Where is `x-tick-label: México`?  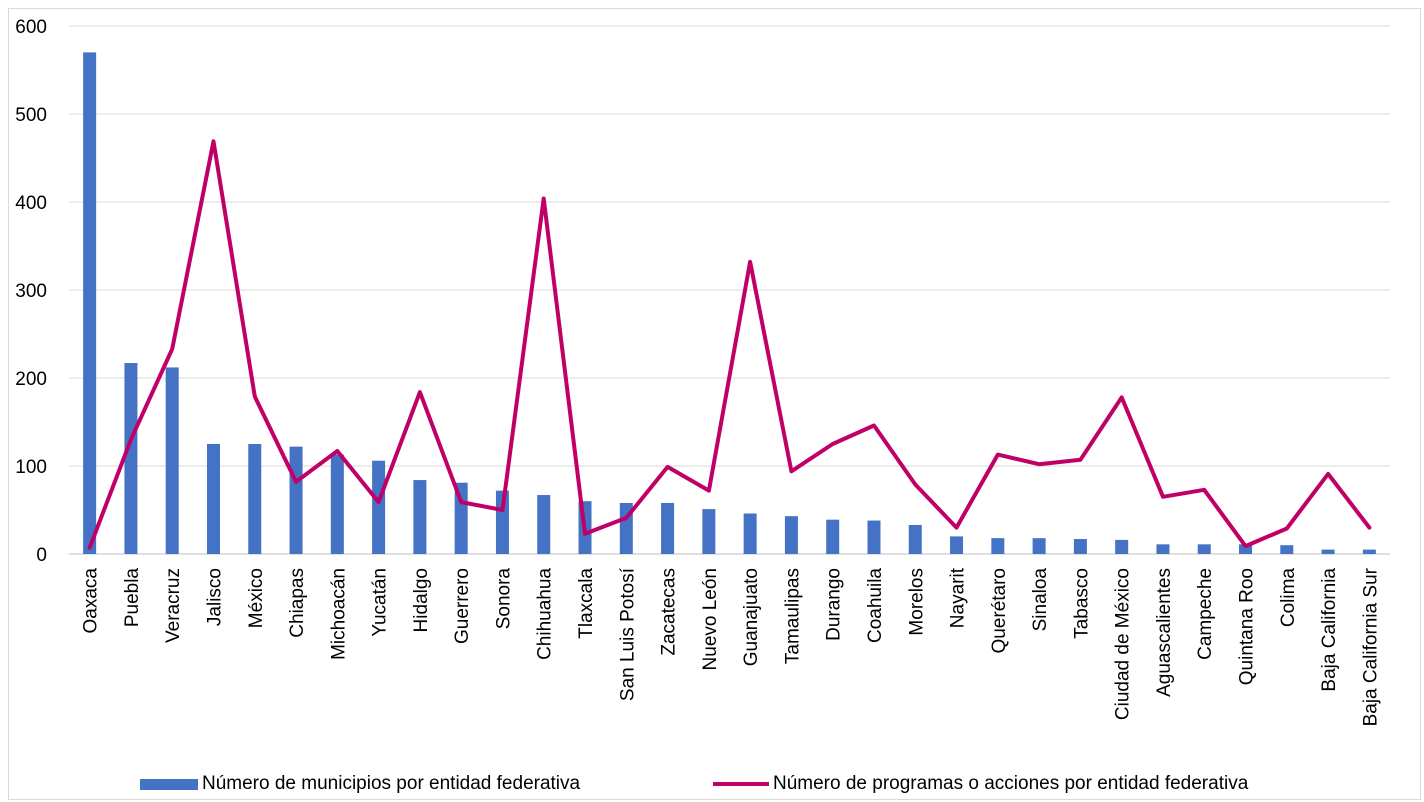
x-tick-label: México is located at coordinates (256, 598).